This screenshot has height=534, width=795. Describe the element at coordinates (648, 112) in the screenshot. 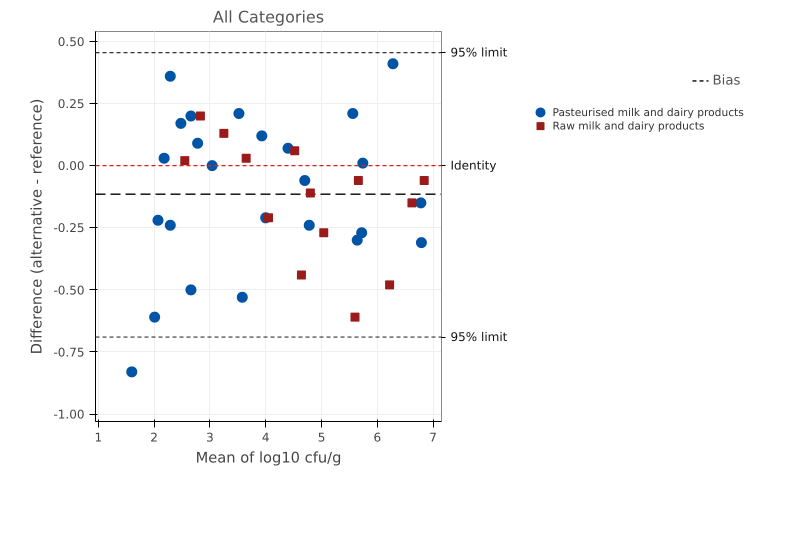

I see `legend-label: Pasteurised milk and dairy products` at that location.